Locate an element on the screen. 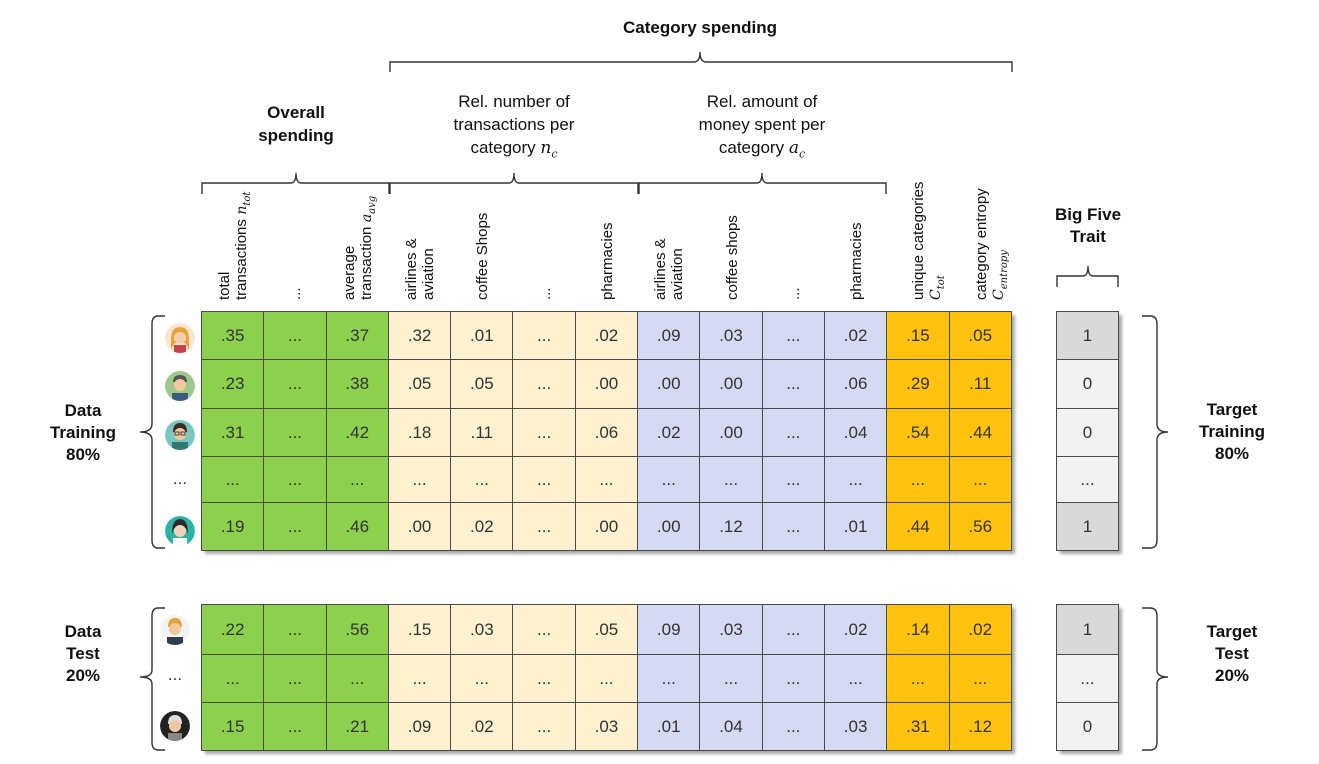 This screenshot has height=764, width=1319. data-cell: .11 is located at coordinates (980, 384).